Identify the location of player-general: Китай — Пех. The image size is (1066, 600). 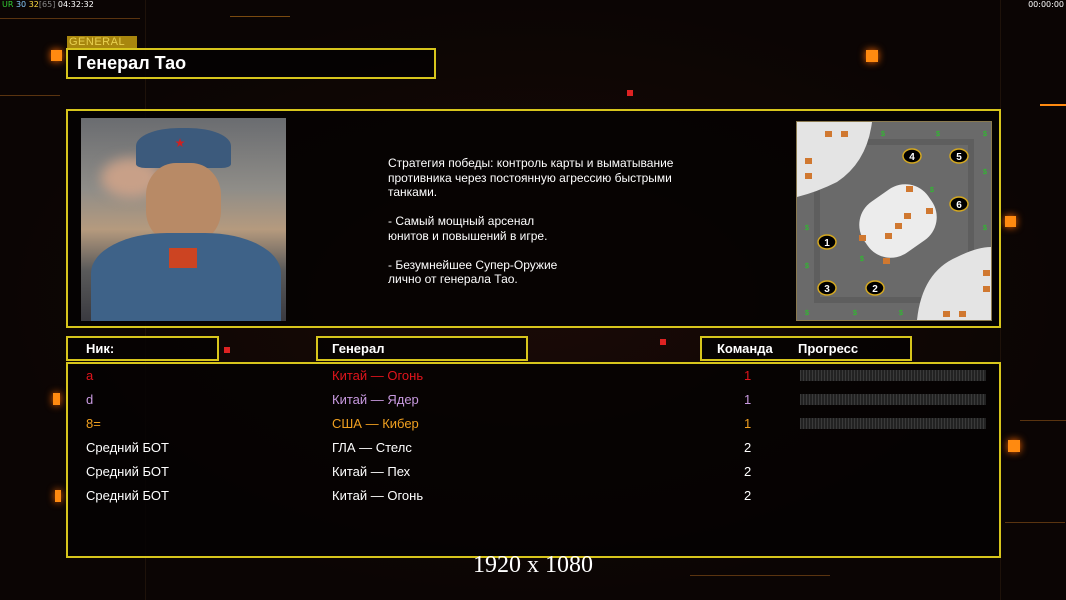
(371, 471).